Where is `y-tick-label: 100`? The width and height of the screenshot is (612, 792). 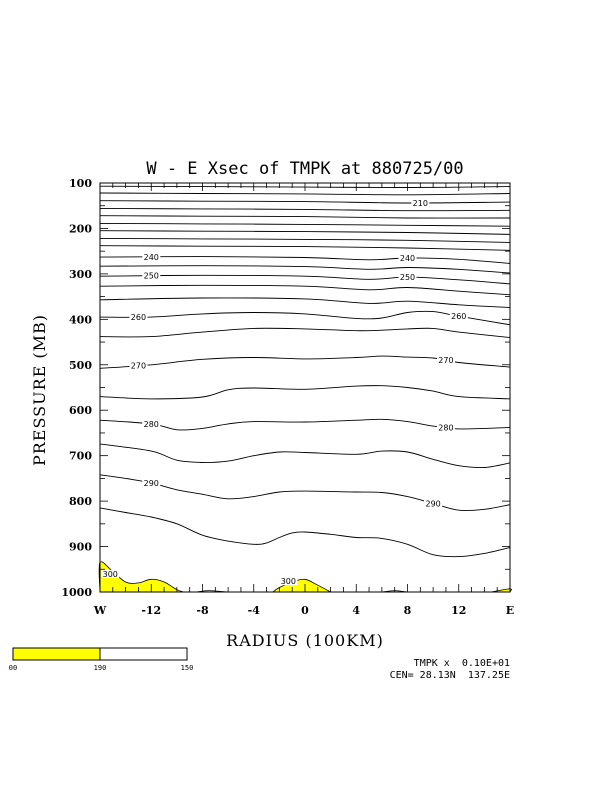
y-tick-label: 100 is located at coordinates (80, 183).